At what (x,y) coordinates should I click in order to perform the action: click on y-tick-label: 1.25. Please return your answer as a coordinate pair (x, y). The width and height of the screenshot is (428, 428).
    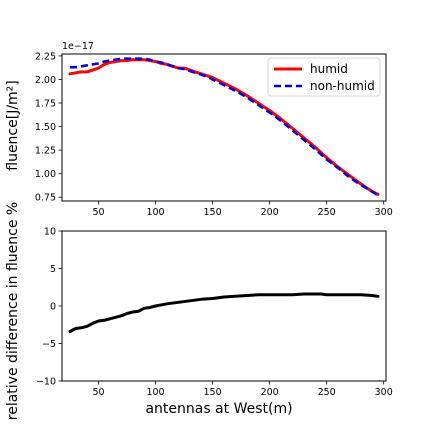
    Looking at the image, I should click on (45, 151).